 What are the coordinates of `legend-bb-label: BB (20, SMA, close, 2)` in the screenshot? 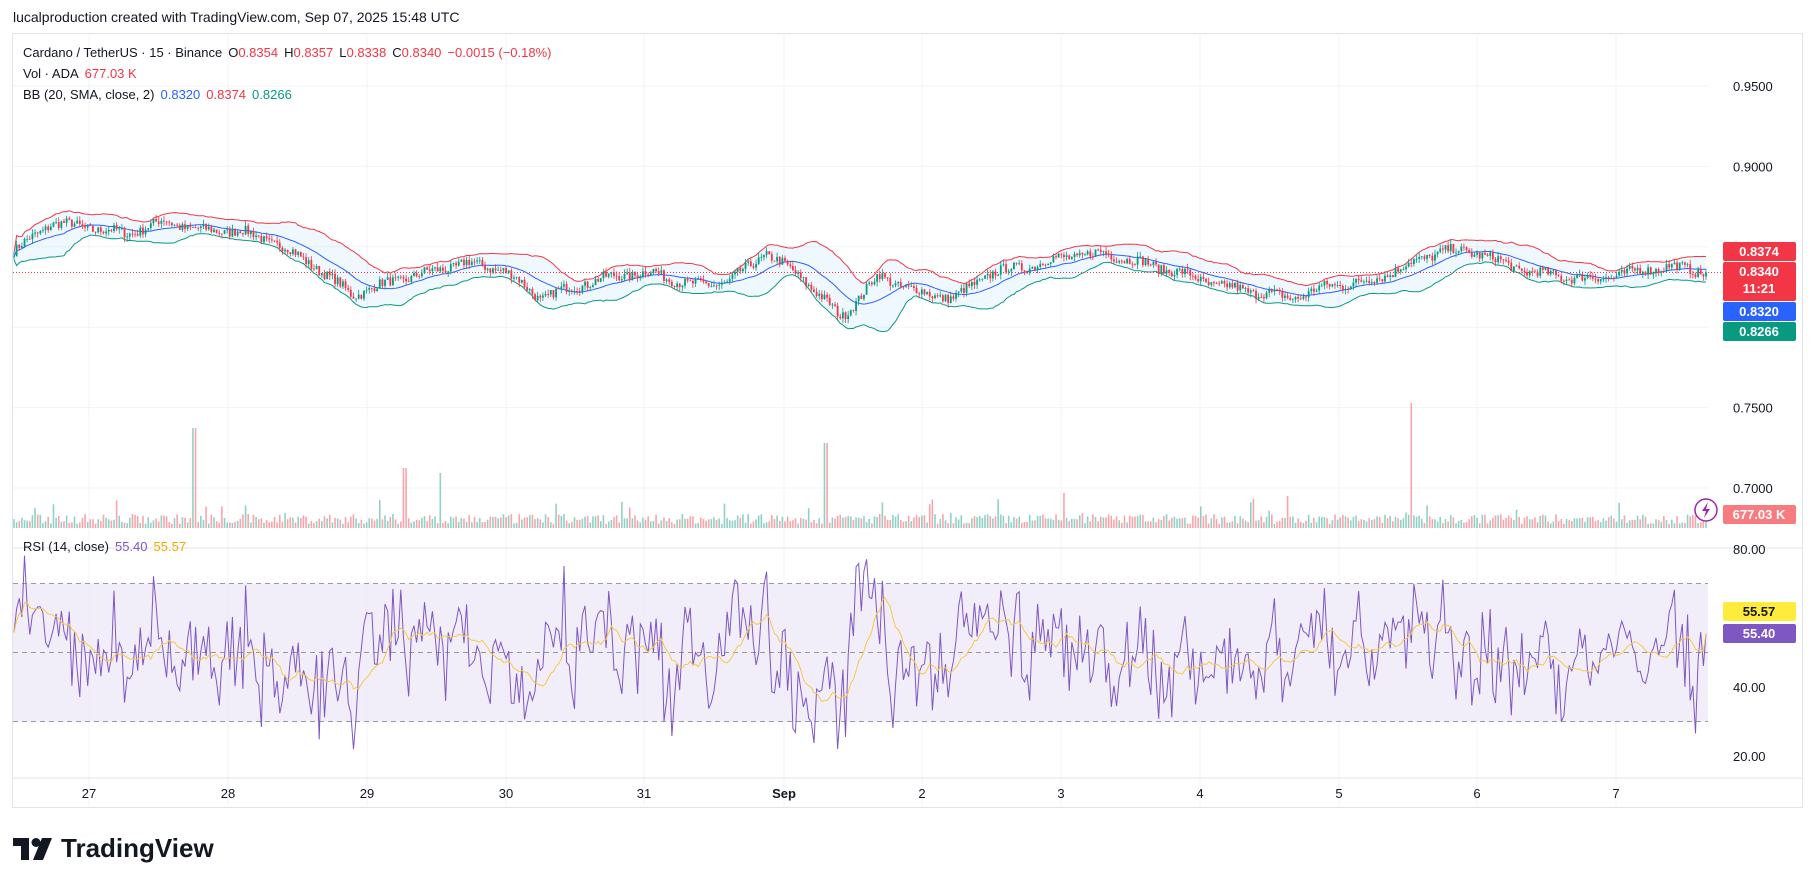 It's located at (89, 94).